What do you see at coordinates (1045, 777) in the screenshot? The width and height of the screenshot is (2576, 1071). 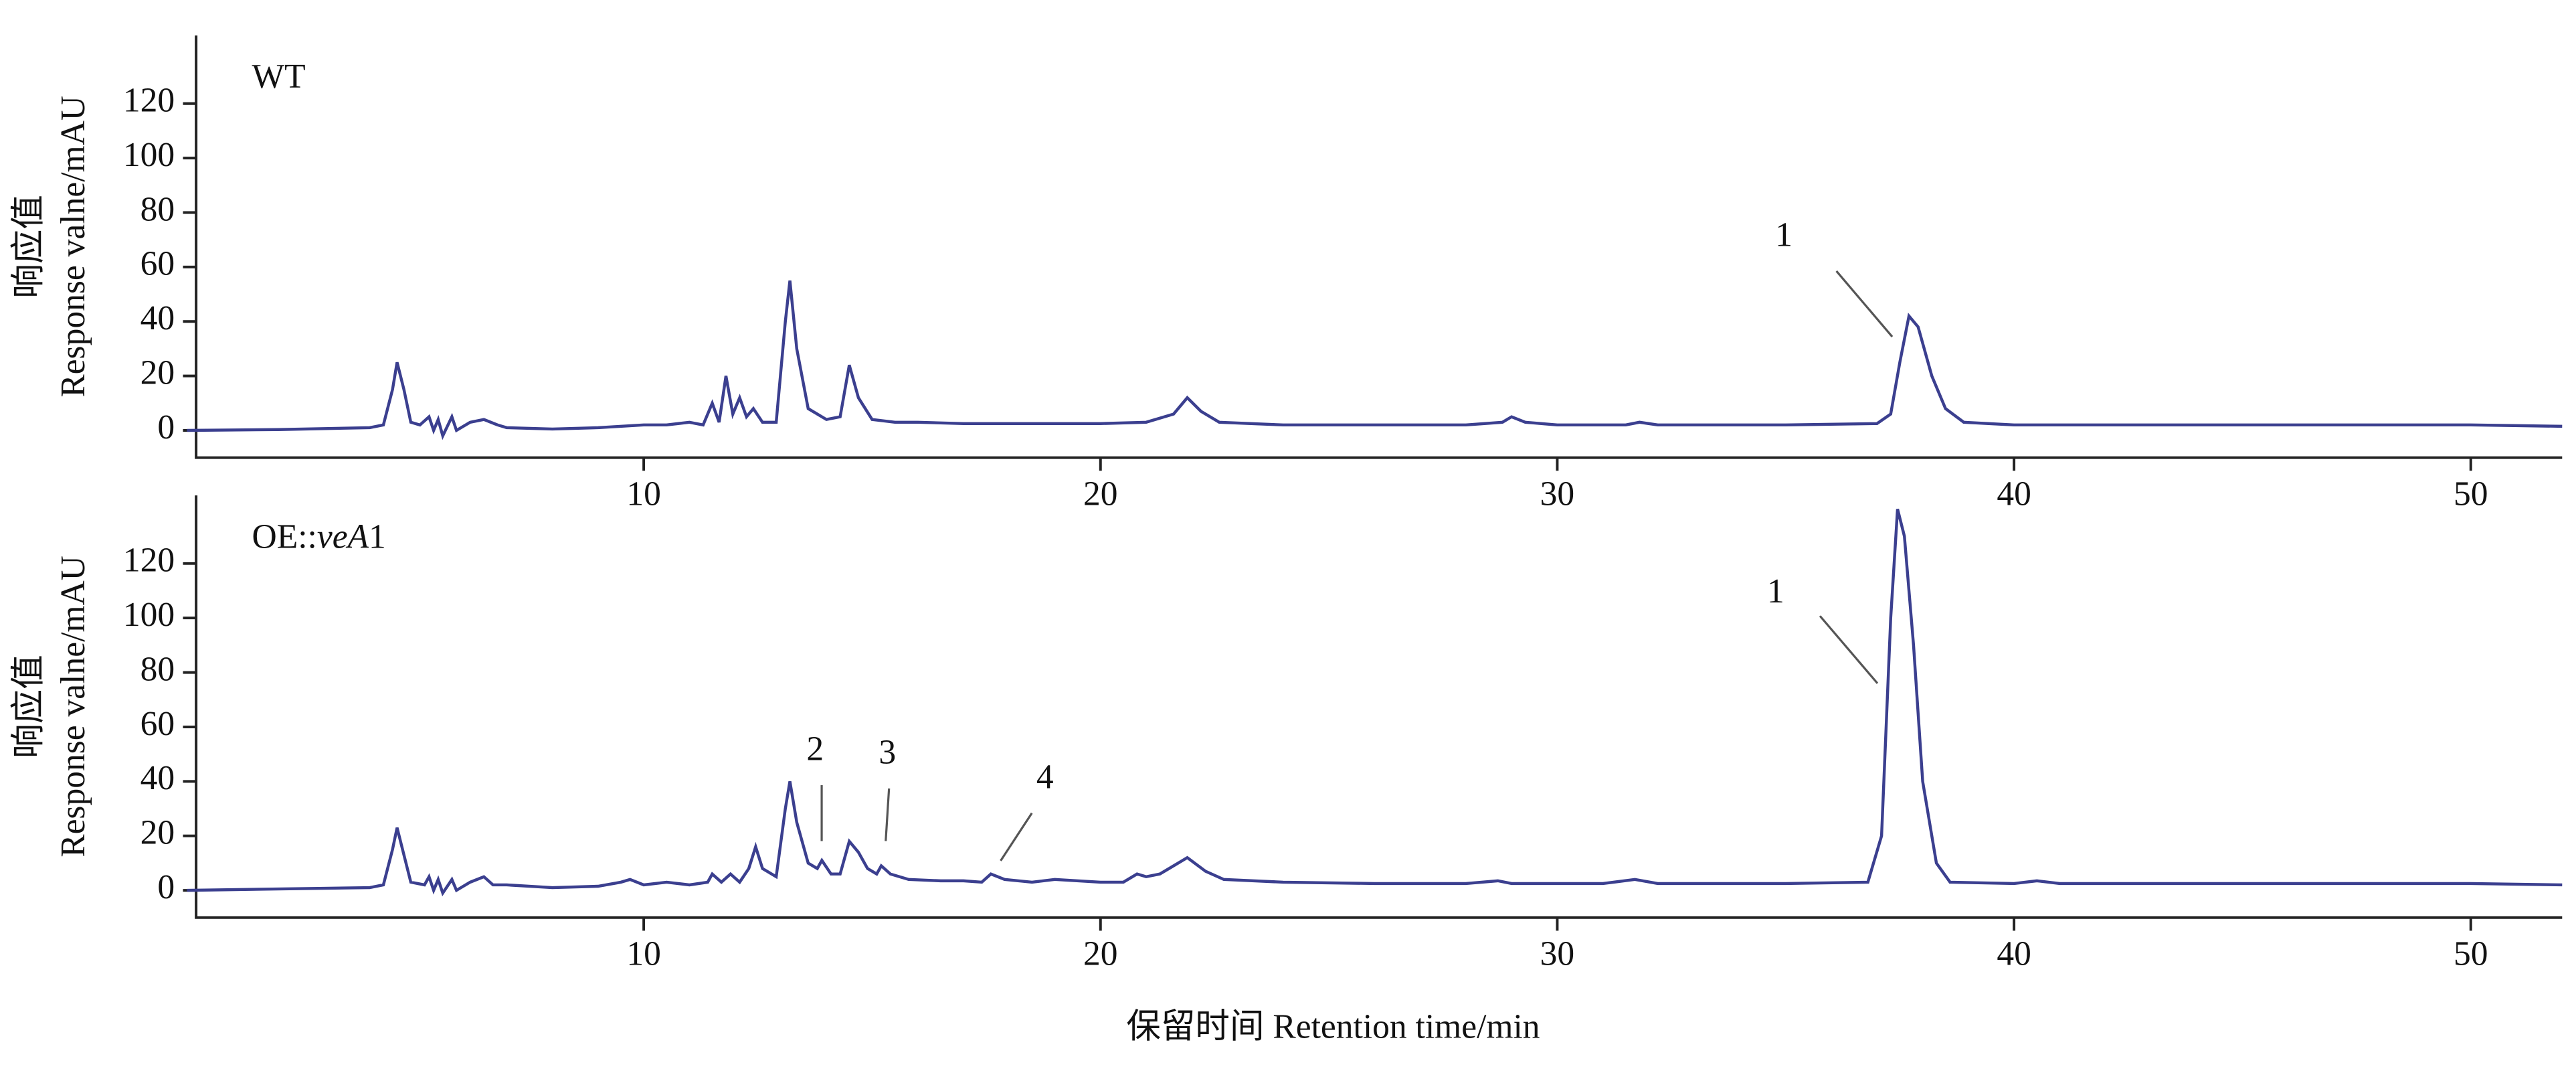 I see `peak-label: 4` at bounding box center [1045, 777].